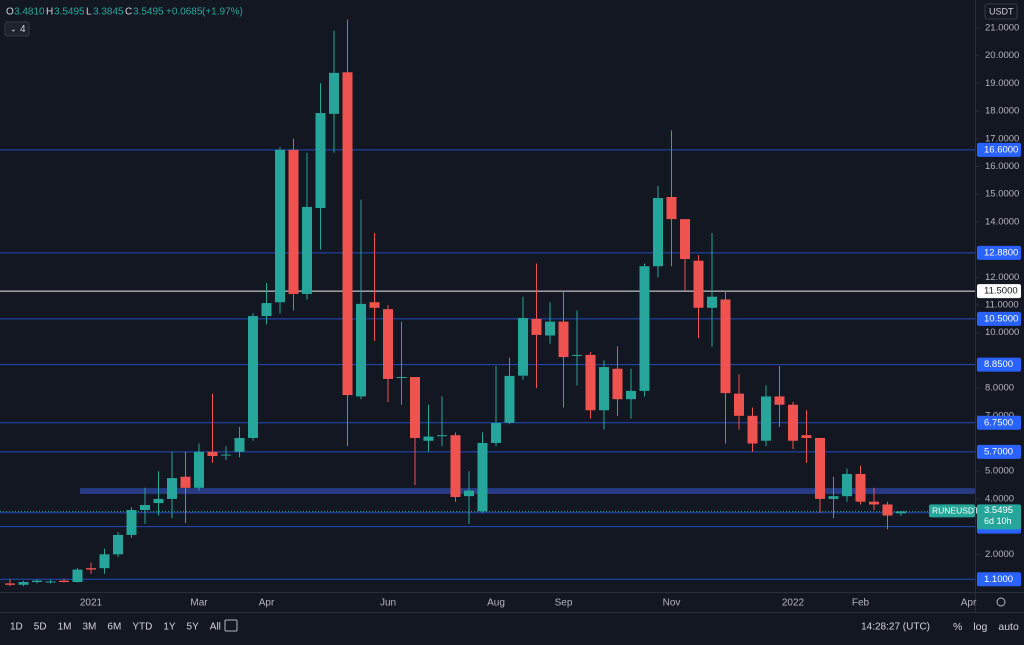  What do you see at coordinates (861, 603) in the screenshot?
I see `x-tick-label: Feb` at bounding box center [861, 603].